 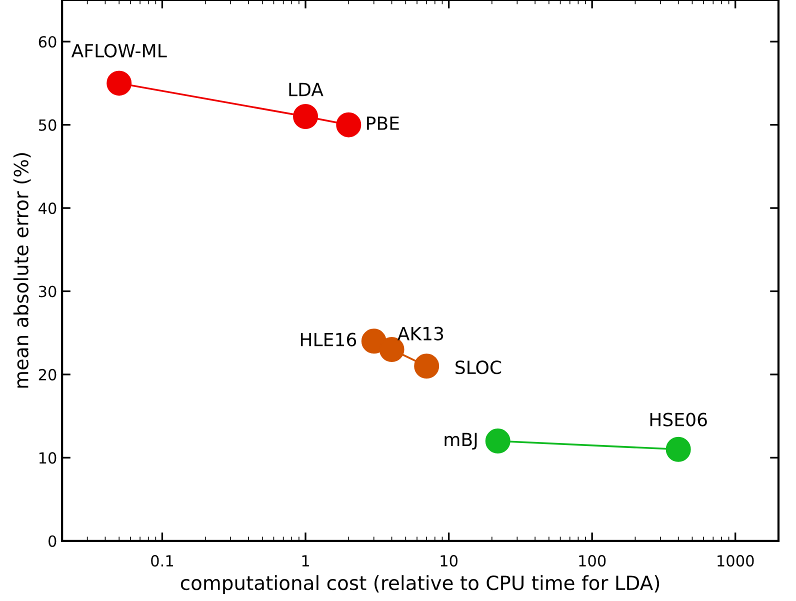 What do you see at coordinates (420, 333) in the screenshot?
I see `annotation: AK13` at bounding box center [420, 333].